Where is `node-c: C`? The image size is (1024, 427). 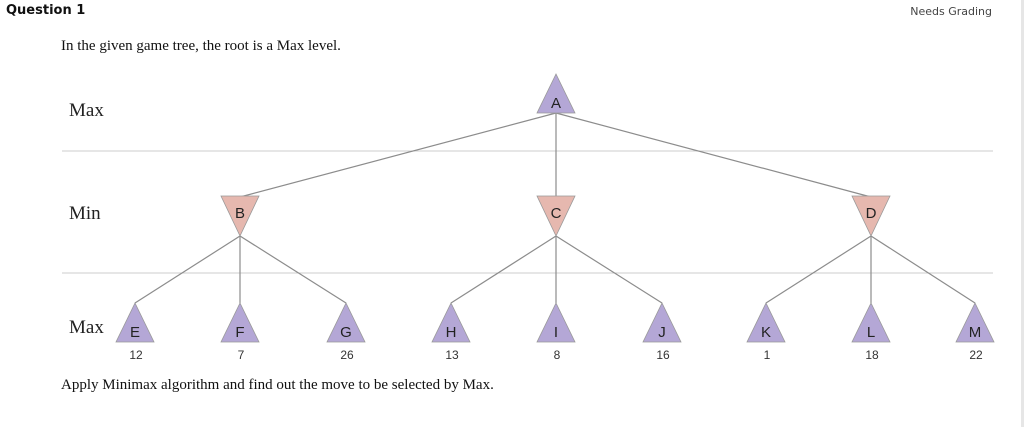
node-c: C is located at coordinates (556, 216).